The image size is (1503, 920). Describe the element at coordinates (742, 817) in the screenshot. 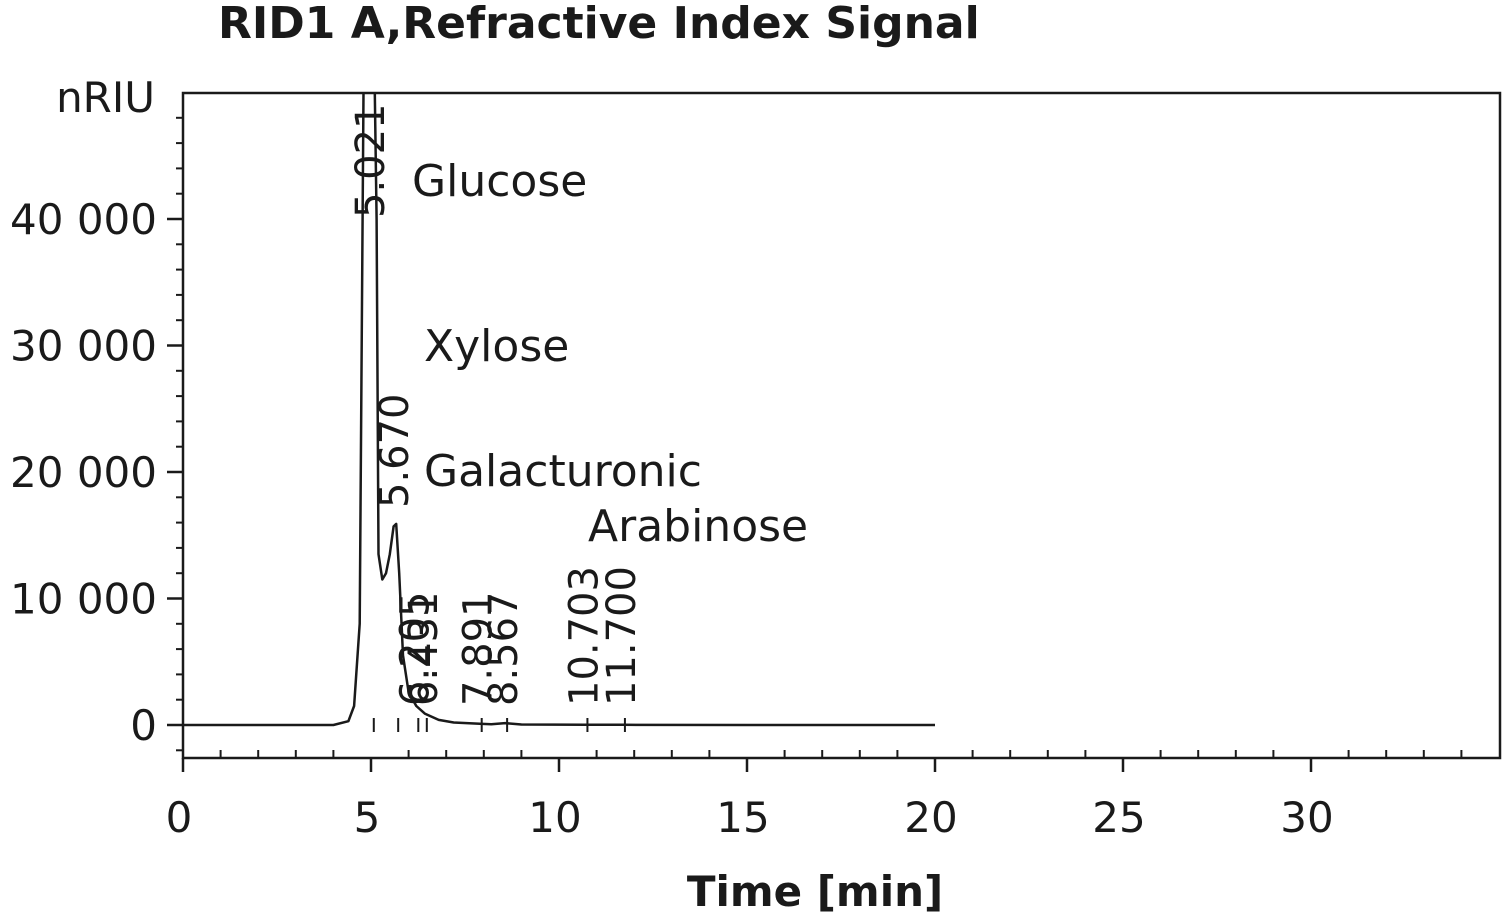

I see `x-tick-label: 15` at that location.